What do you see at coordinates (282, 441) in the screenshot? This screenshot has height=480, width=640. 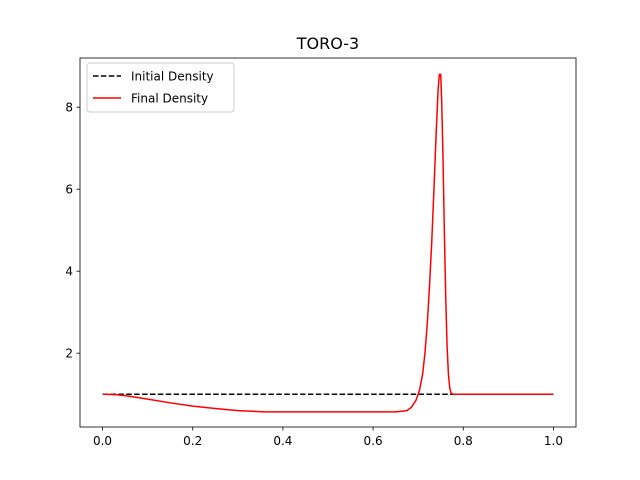 I see `x-tick-label: 0.4` at bounding box center [282, 441].